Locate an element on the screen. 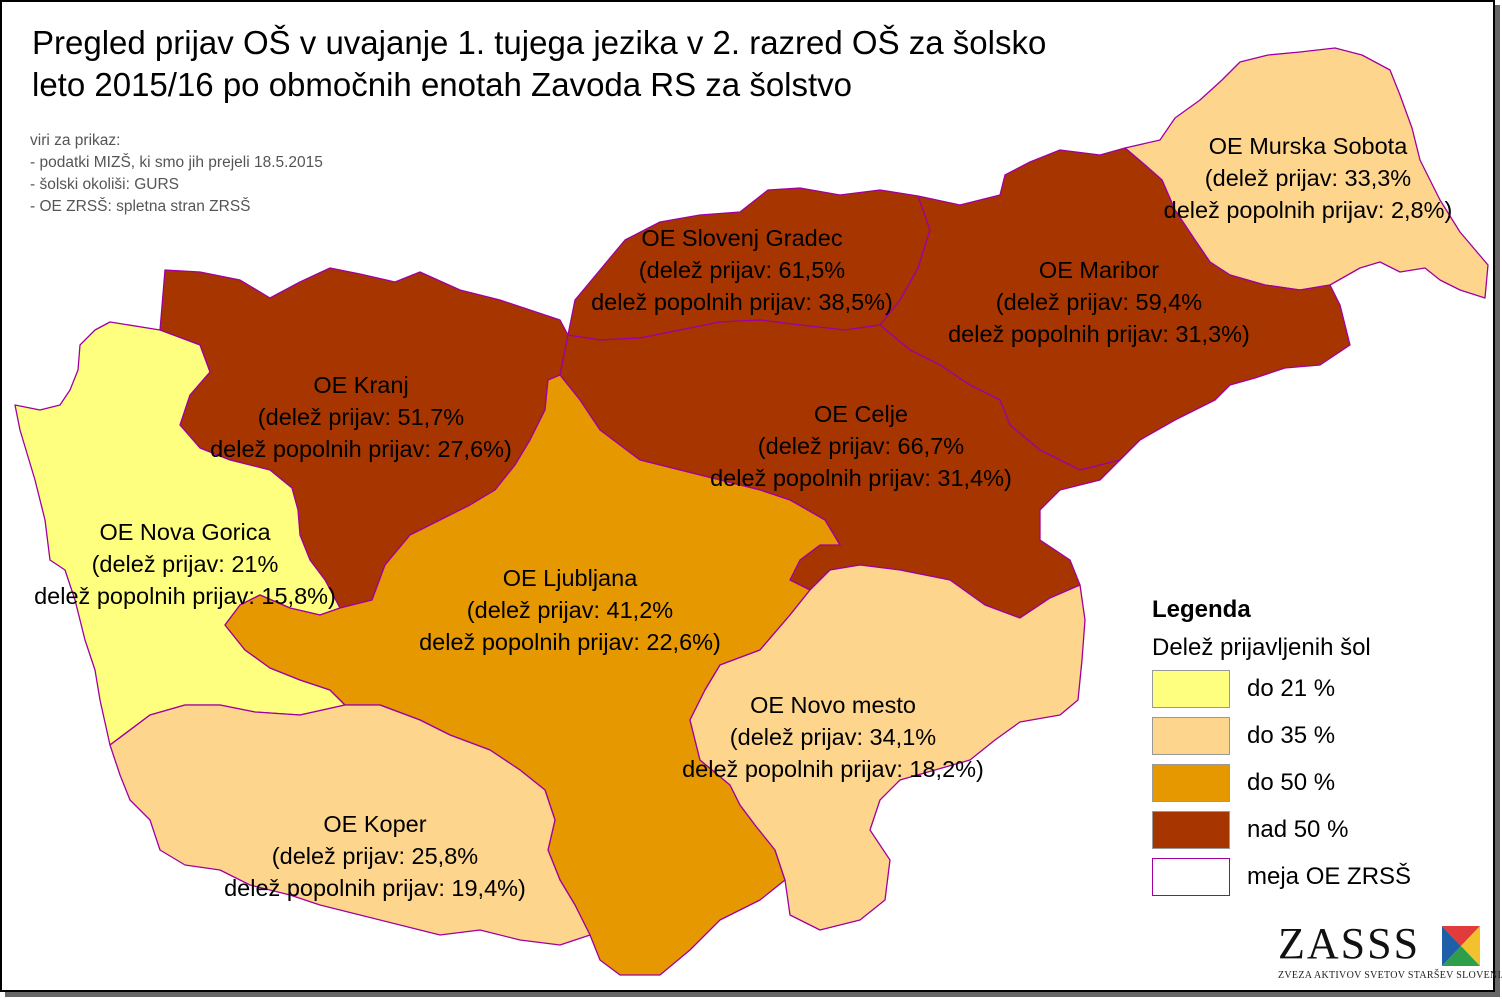 Image resolution: width=1502 pixels, height=999 pixels. region-share: (delež prijav: 51,7% is located at coordinates (361, 417).